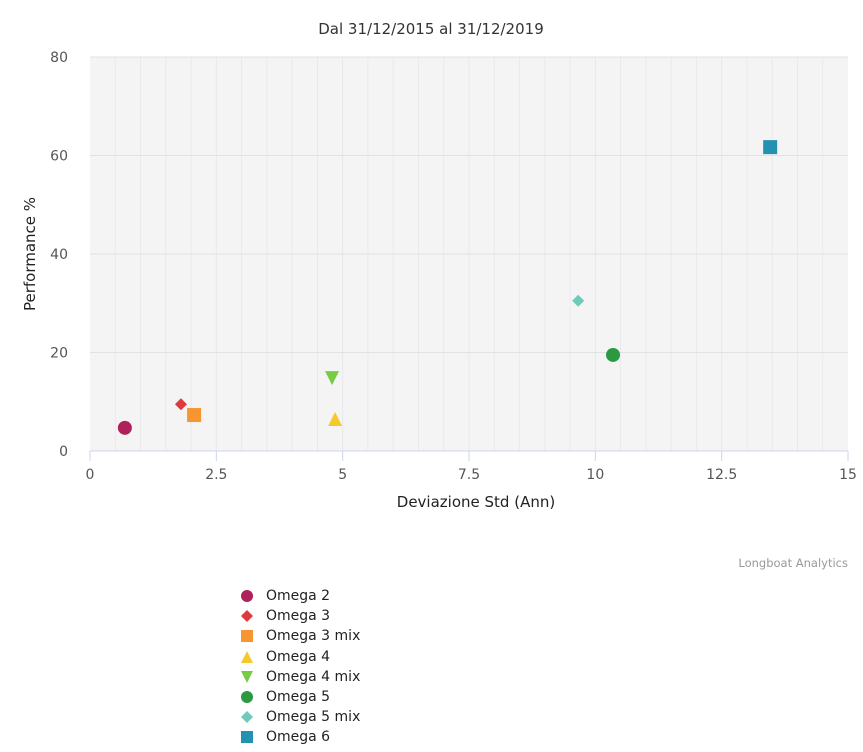 The height and width of the screenshot is (752, 863). I want to click on legend-item: Omega 4, so click(300, 657).